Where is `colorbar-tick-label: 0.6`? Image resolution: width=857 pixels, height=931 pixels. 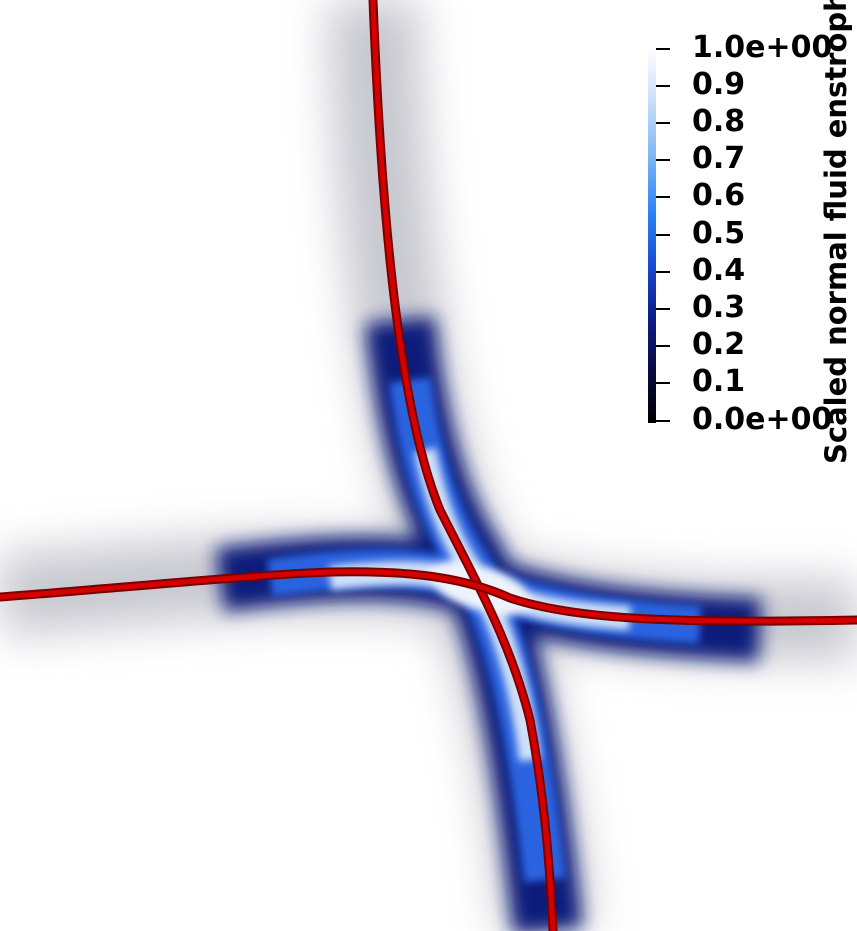
colorbar-tick-label: 0.6 is located at coordinates (719, 195).